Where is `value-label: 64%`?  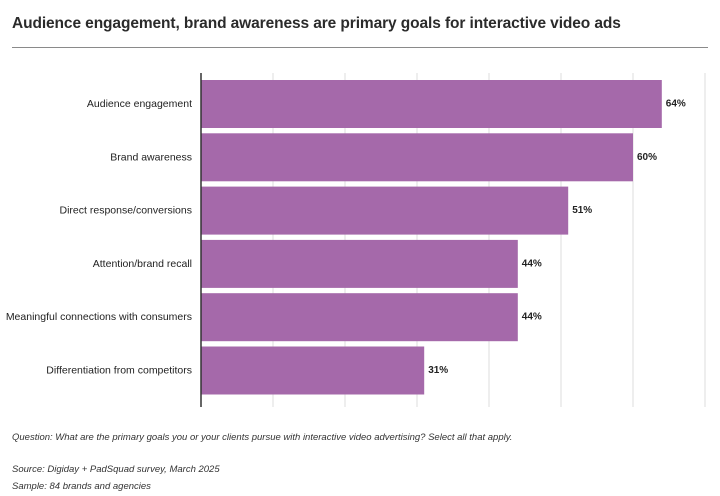 value-label: 64% is located at coordinates (676, 104).